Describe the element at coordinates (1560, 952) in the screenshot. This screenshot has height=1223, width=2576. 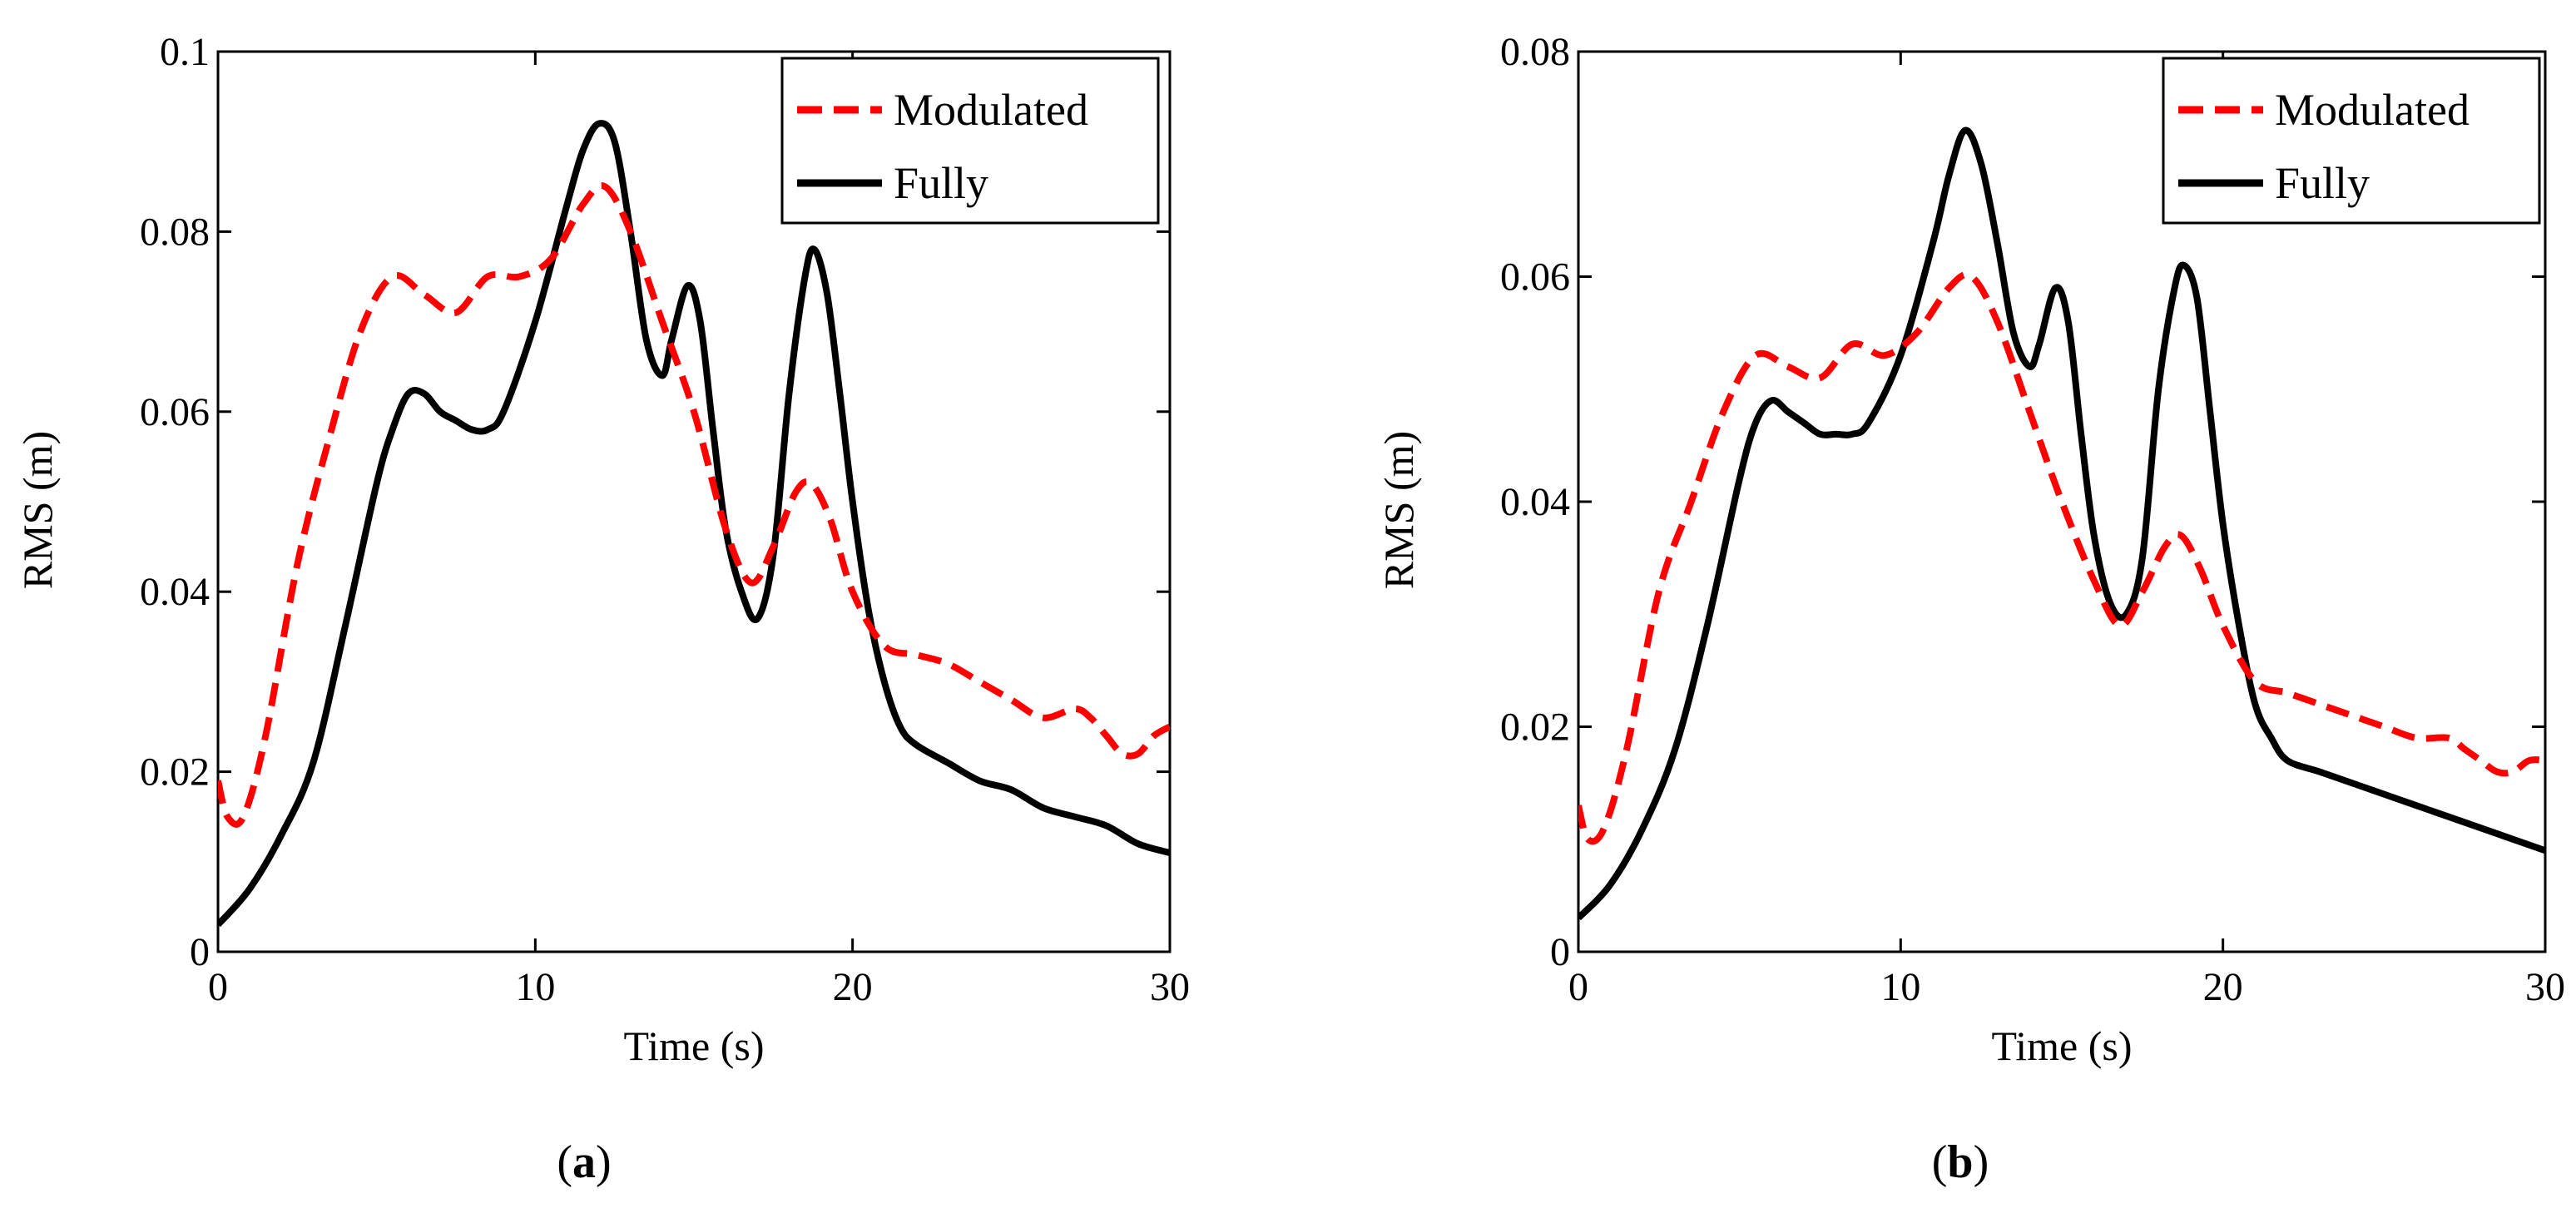
I see `panel-b-y-tick-label: 0` at that location.